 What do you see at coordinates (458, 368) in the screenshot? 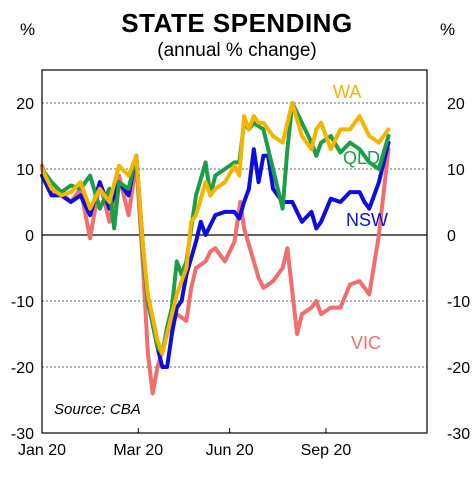
I see `y-tick-label-right: -20` at bounding box center [458, 368].